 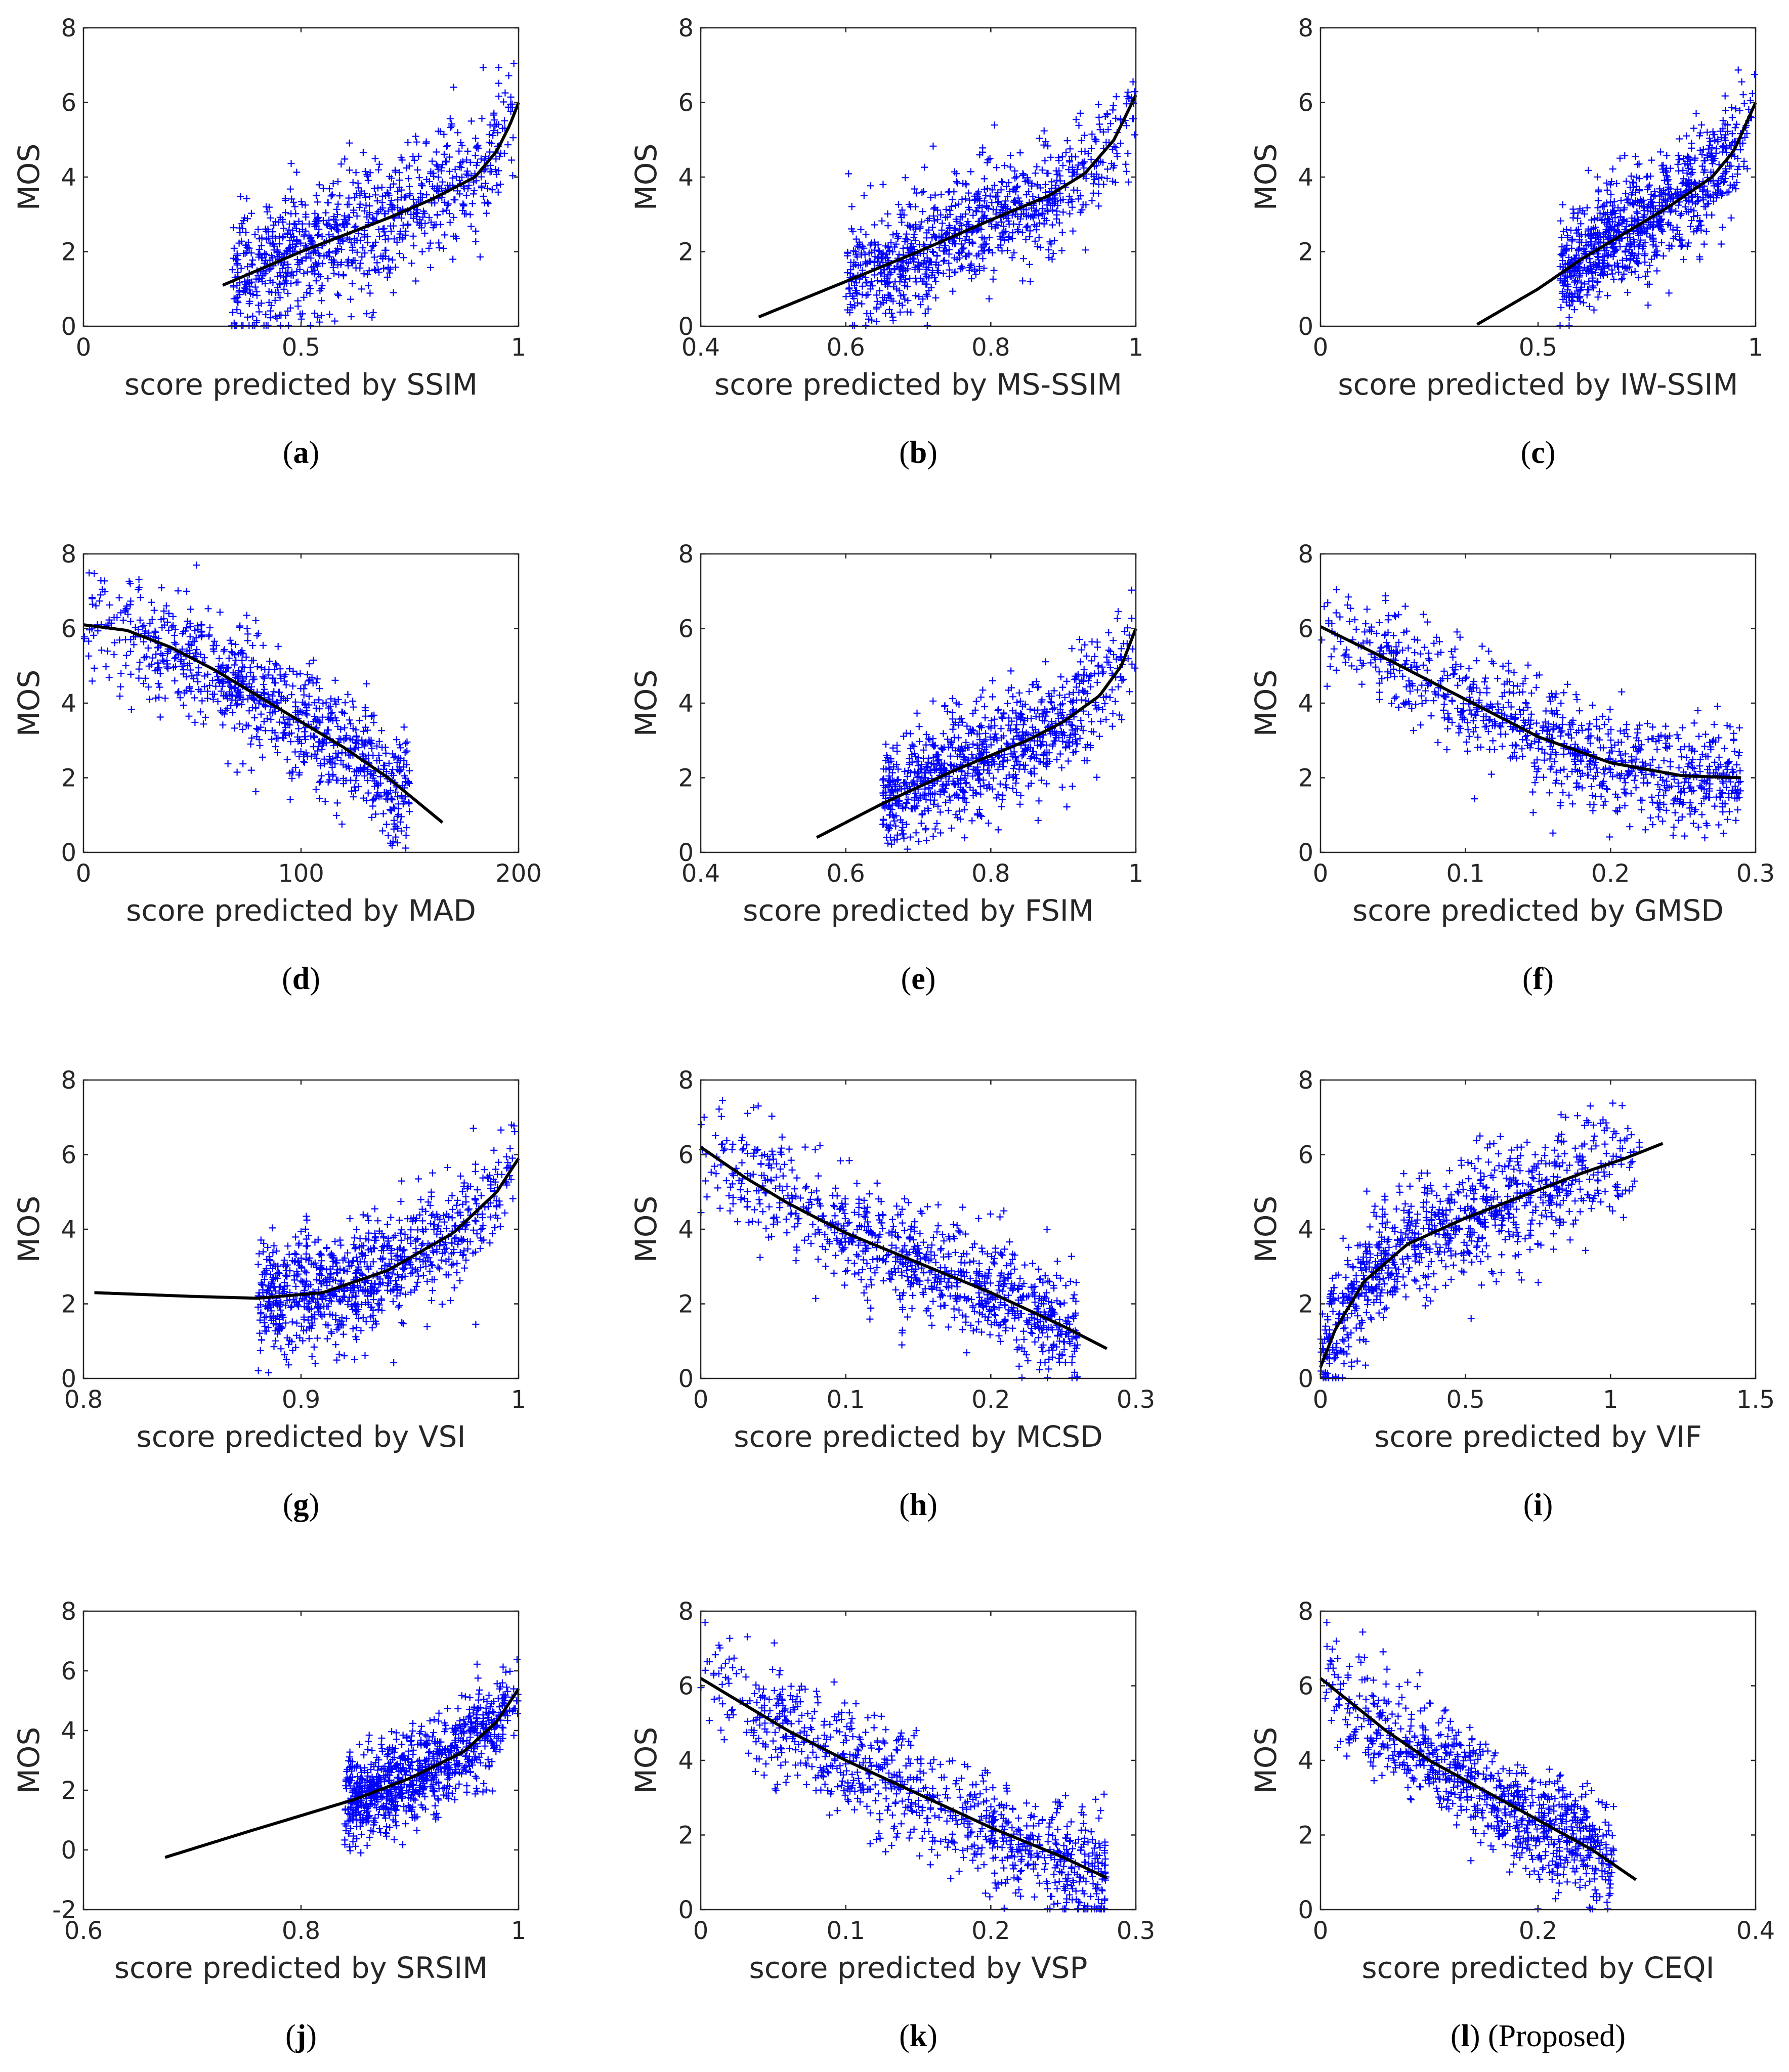 I want to click on x-tick-label: 0.5, so click(x=1538, y=347).